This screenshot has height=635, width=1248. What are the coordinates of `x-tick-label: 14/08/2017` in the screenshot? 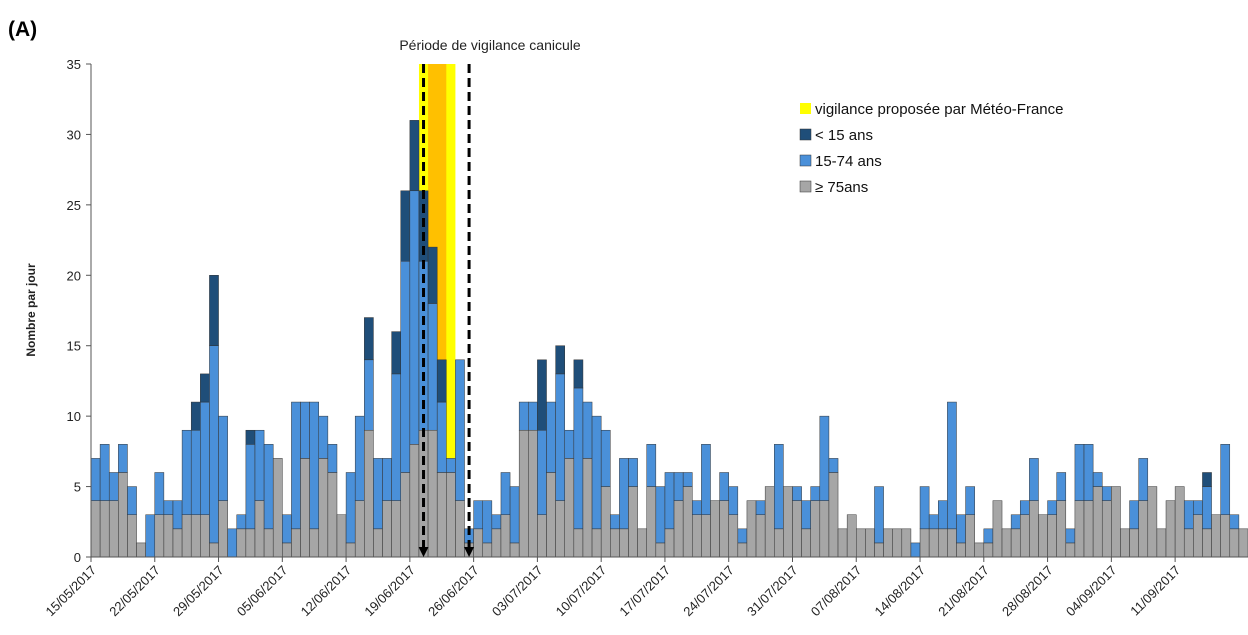 It's located at (900, 591).